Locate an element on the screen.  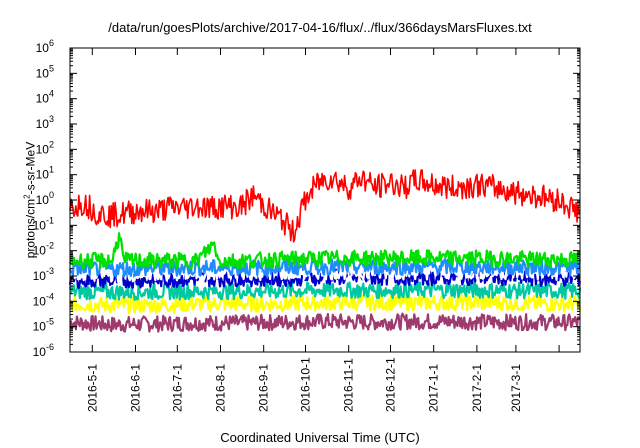
y-axis-label: protons/cm2-s-sr-MeV is located at coordinates (30, 200).